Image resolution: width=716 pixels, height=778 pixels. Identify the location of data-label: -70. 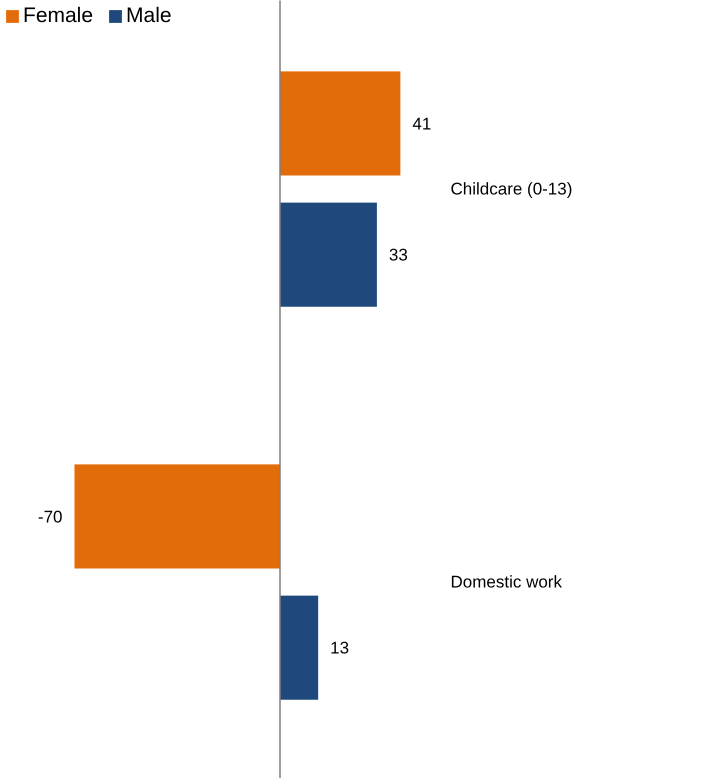
(50, 516).